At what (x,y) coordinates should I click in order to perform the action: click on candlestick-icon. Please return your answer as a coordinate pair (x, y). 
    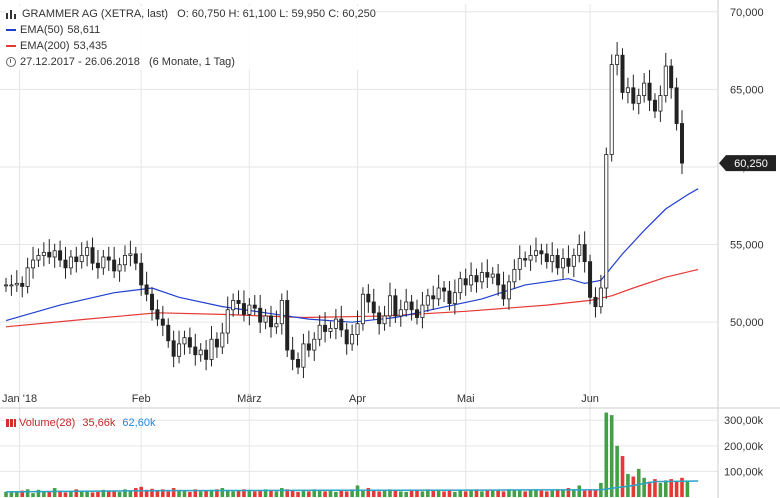
    Looking at the image, I should click on (12, 14).